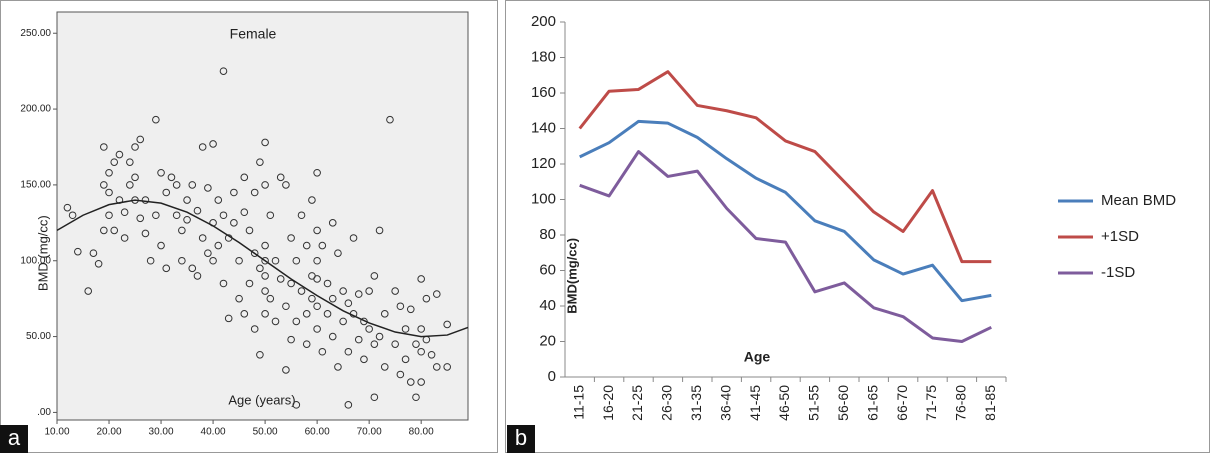 The width and height of the screenshot is (1210, 453). What do you see at coordinates (38, 336) in the screenshot?
I see `y-tick-label: 50.00` at bounding box center [38, 336].